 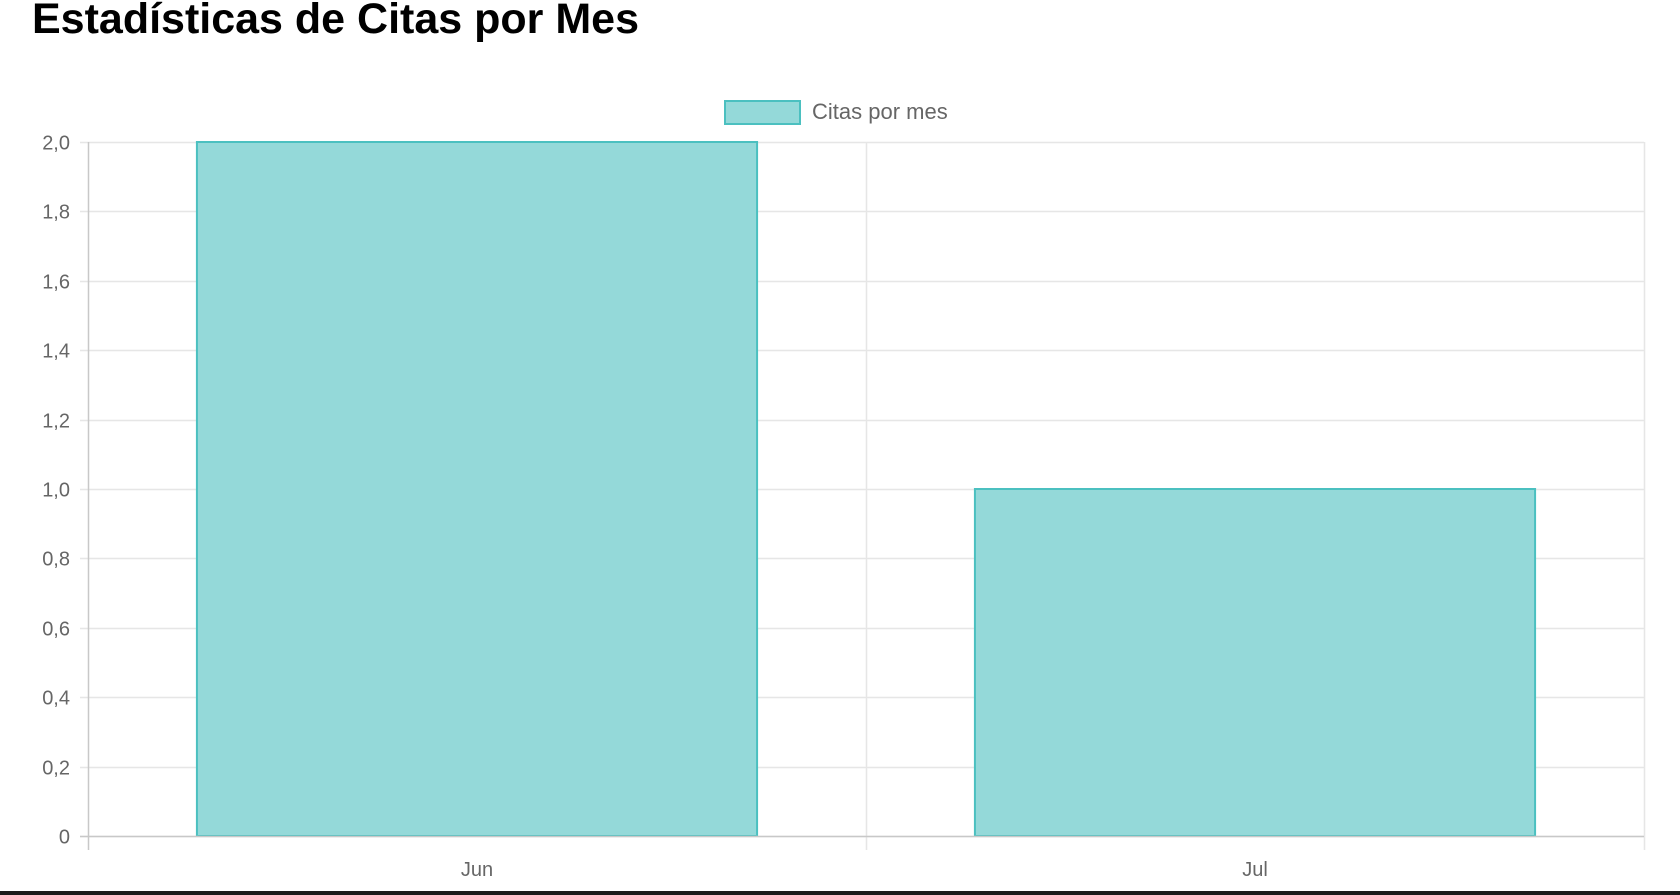 I want to click on y-tick-label: 1,0, so click(x=56, y=491).